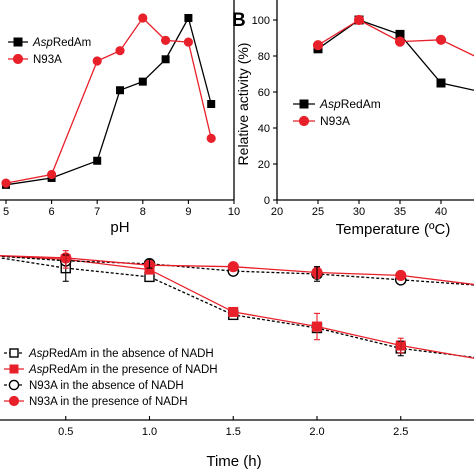 This screenshot has width=474, height=474. I want to click on panel-a-x-tick-label-6: 6, so click(52, 212).